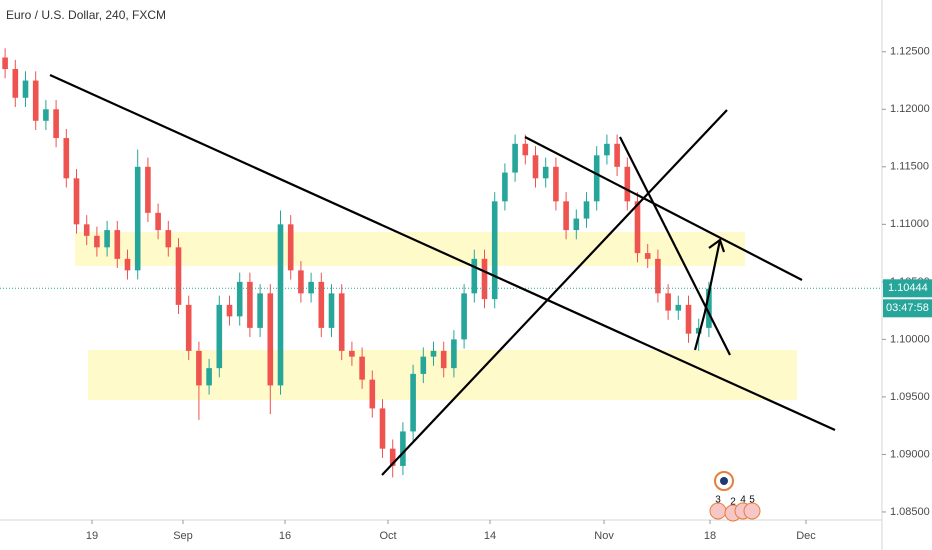 The height and width of the screenshot is (550, 932). What do you see at coordinates (92, 536) in the screenshot?
I see `x-tick-label: 19` at bounding box center [92, 536].